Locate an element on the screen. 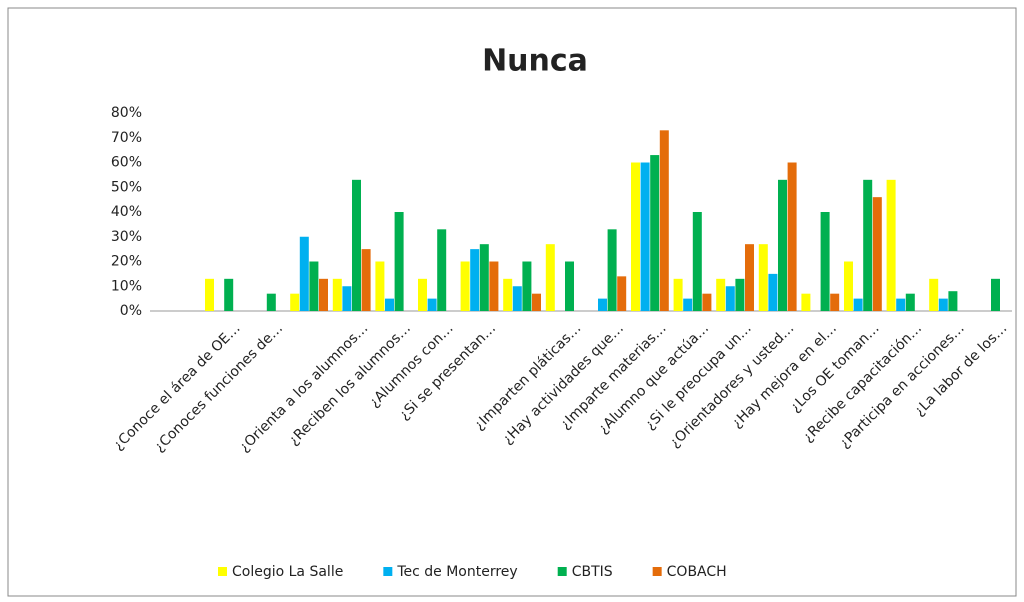 The image size is (1024, 602). y-tick-label: 0% is located at coordinates (131, 311).